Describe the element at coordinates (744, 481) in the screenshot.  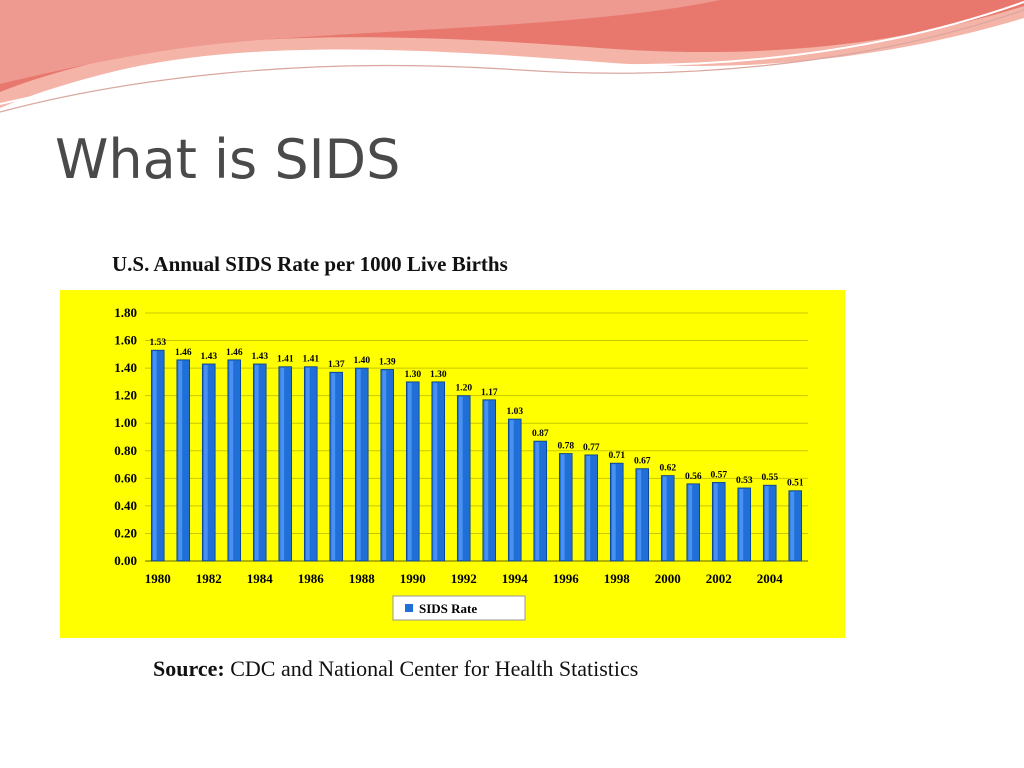
I see `data-label: 0.53` at that location.